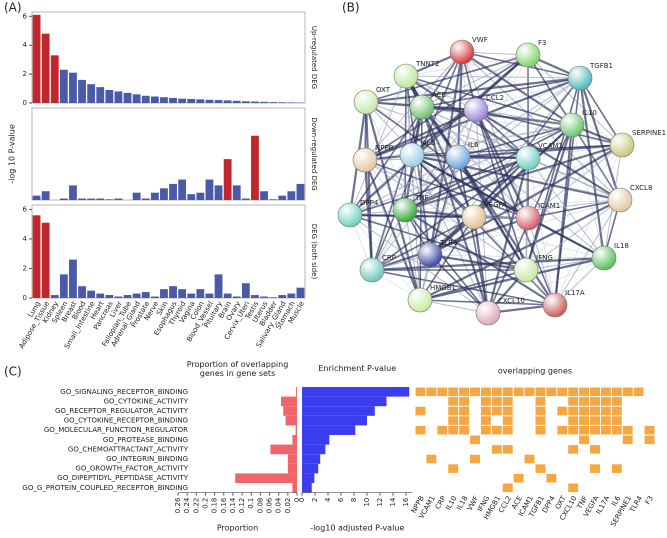  I want to click on node-label: CXCL10, so click(511, 301).